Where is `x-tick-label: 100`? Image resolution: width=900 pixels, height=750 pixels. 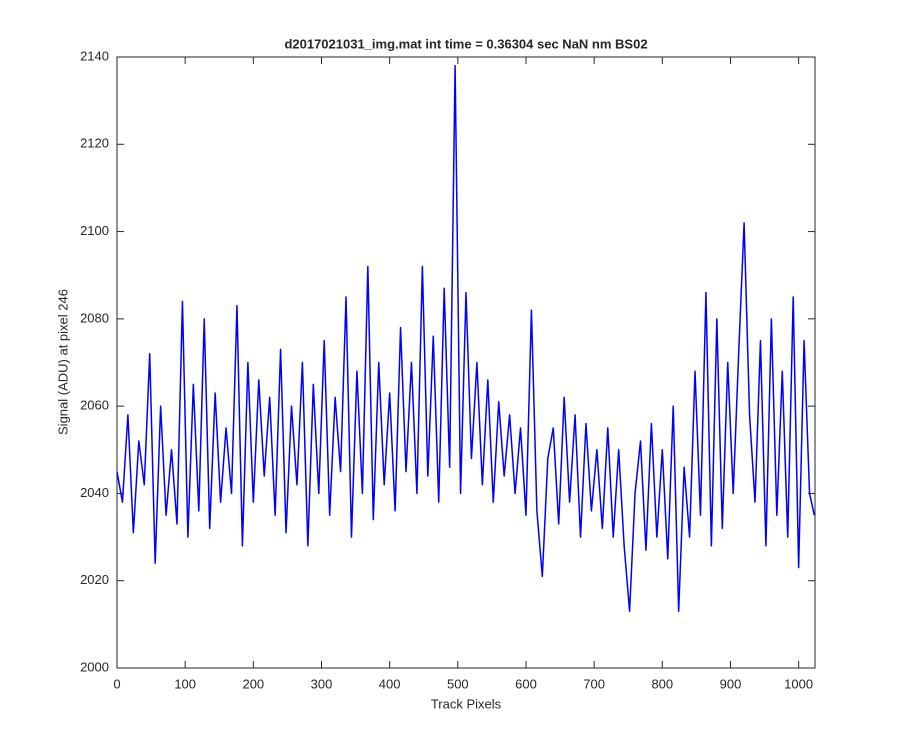 x-tick-label: 100 is located at coordinates (185, 683).